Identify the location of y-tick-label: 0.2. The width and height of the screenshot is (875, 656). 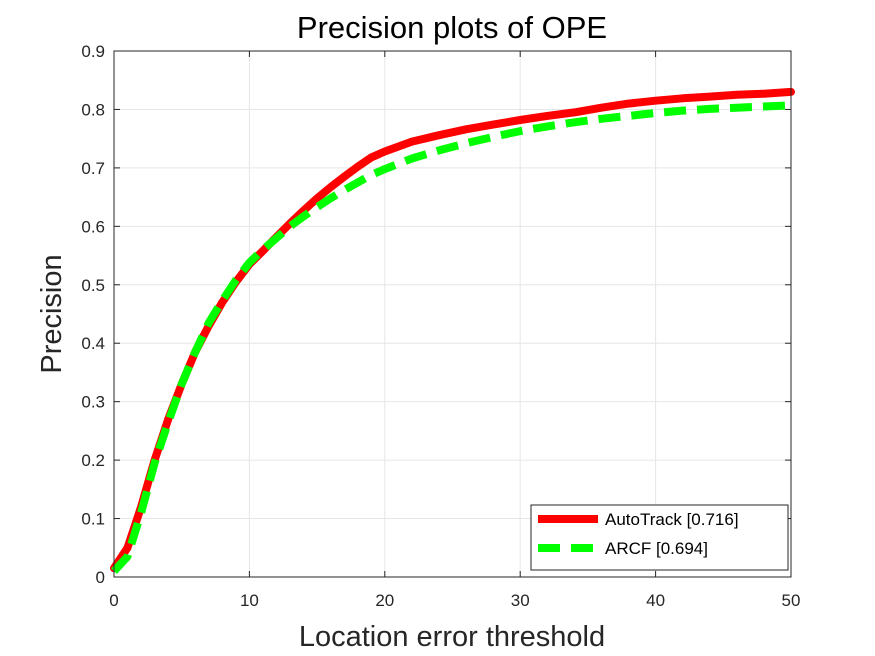
(93, 460).